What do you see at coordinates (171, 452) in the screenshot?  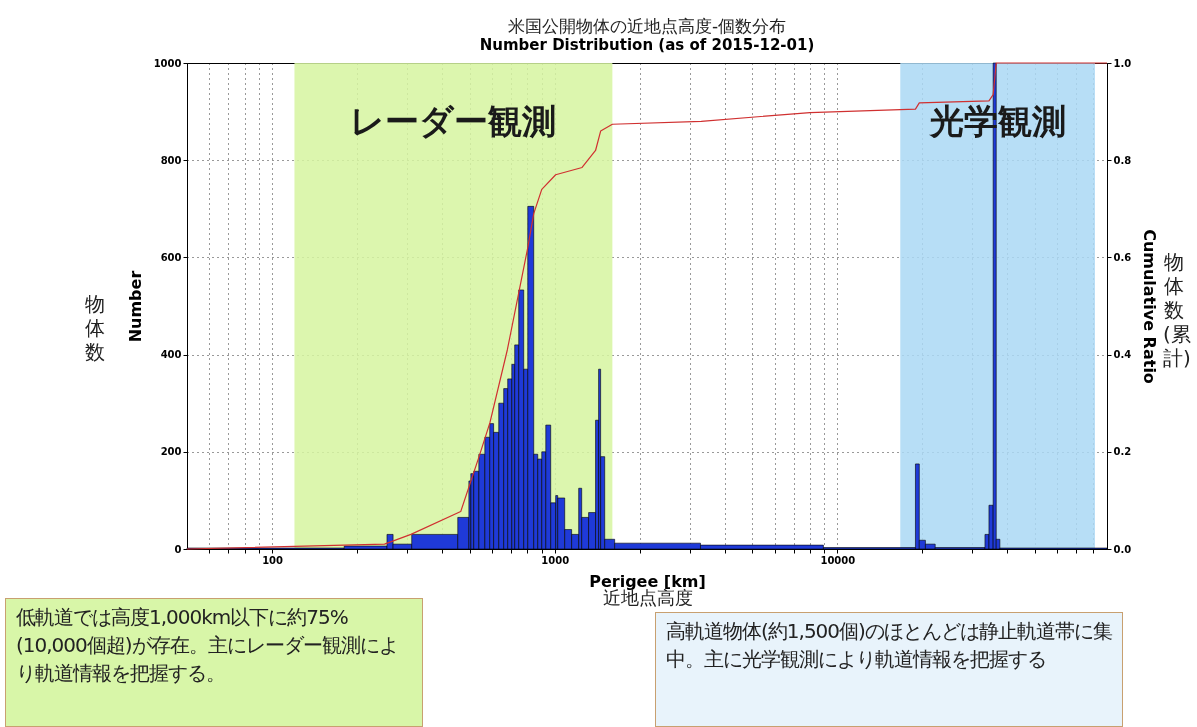 I see `y-tick-label: 200` at bounding box center [171, 452].